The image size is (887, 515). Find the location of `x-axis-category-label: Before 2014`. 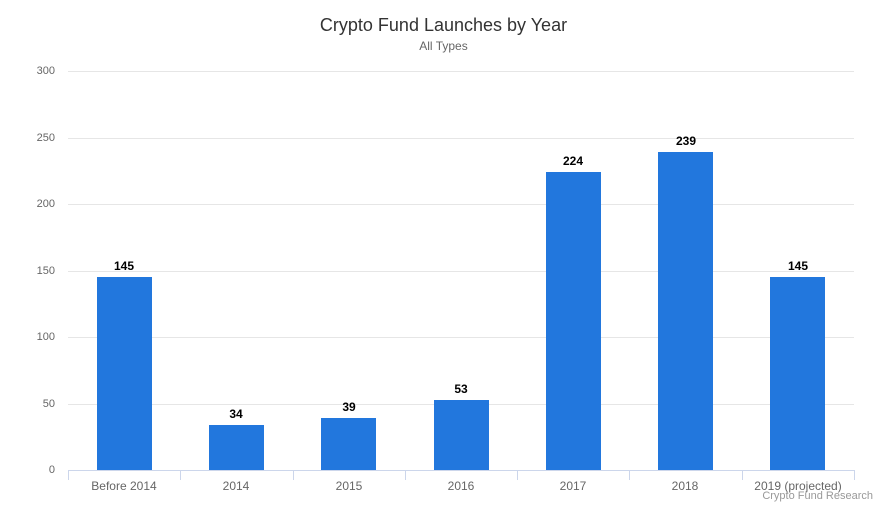

x-axis-category-label: Before 2014 is located at coordinates (124, 486).